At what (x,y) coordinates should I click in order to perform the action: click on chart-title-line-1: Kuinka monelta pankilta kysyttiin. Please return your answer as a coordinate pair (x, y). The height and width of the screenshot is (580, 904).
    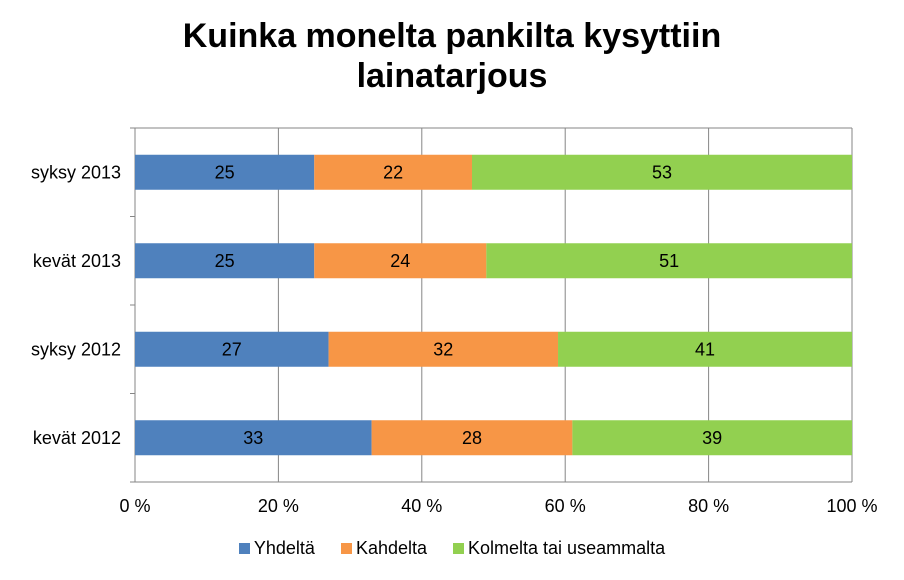
    Looking at the image, I should click on (452, 36).